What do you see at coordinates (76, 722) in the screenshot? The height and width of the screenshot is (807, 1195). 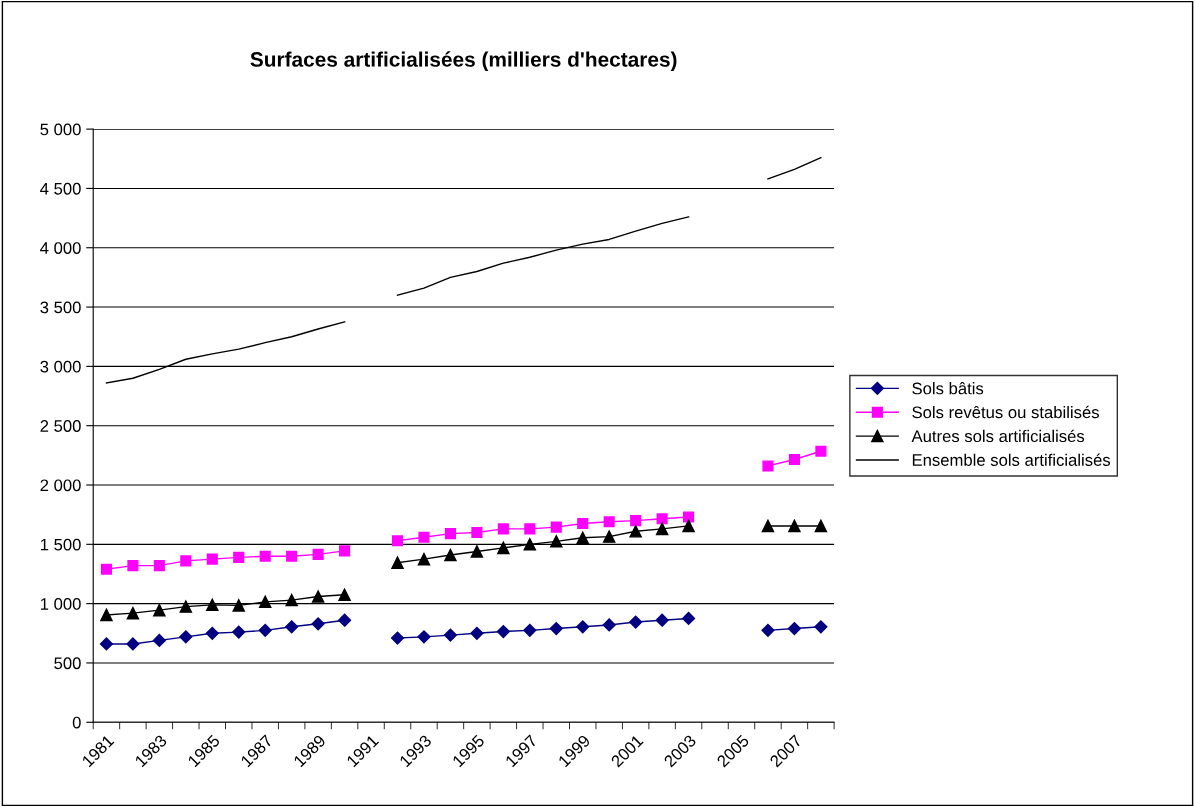 I see `y-tick-label: 0` at bounding box center [76, 722].